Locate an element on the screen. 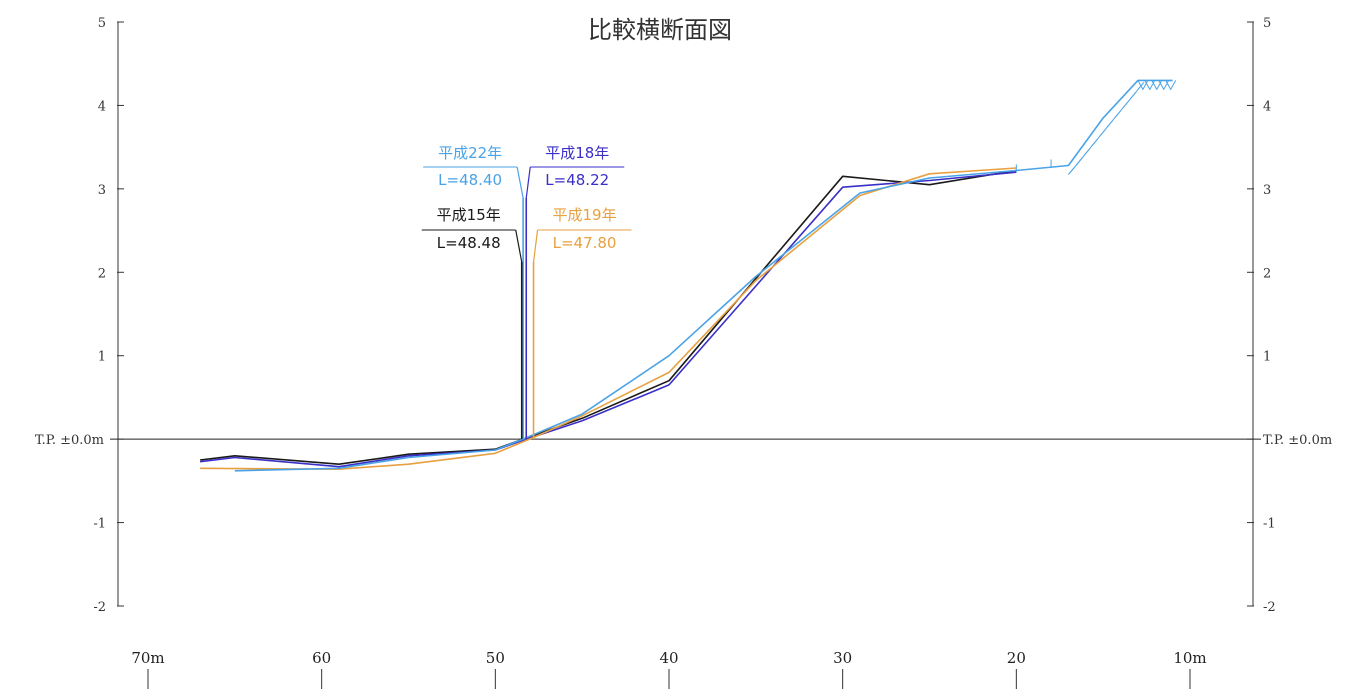 This screenshot has height=692, width=1345. y-tick-label-right: 1 is located at coordinates (1267, 357).